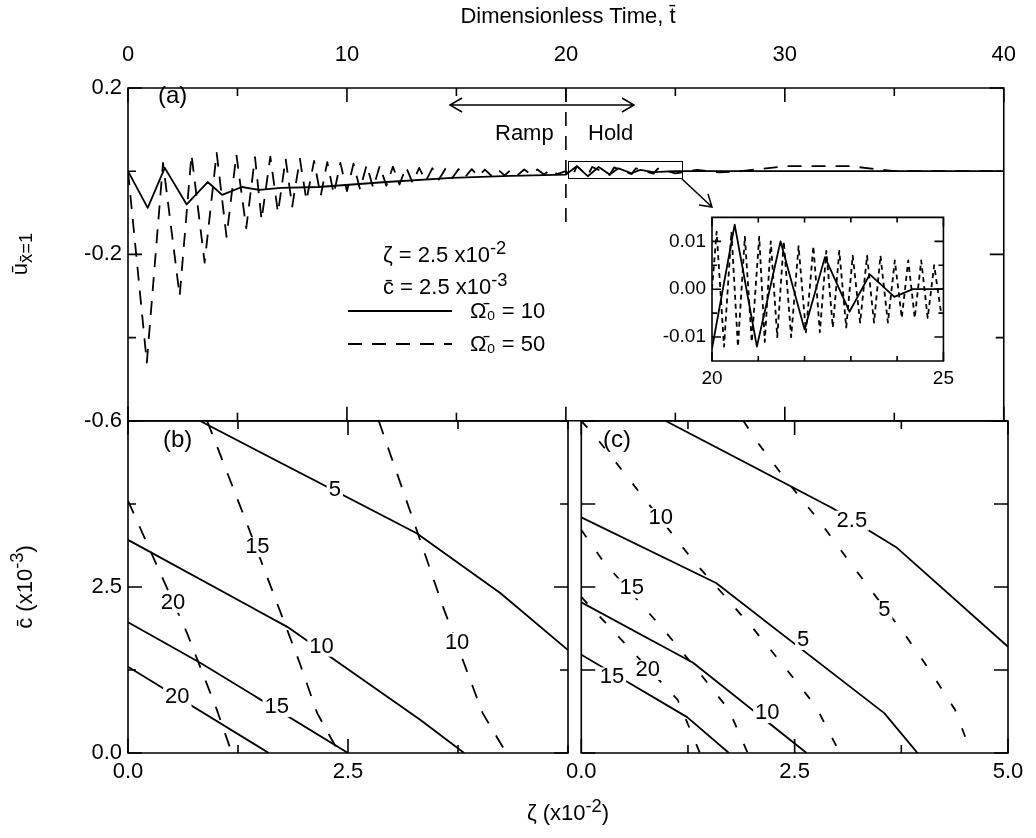 The image size is (1036, 838). What do you see at coordinates (687, 240) in the screenshot?
I see `y-tick-label: 0.01` at bounding box center [687, 240].